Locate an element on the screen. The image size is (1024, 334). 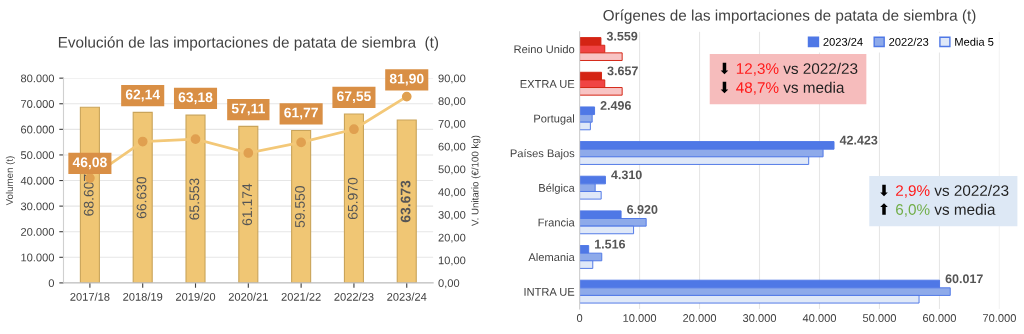
x-tick-label: 40.000 is located at coordinates (819, 318).